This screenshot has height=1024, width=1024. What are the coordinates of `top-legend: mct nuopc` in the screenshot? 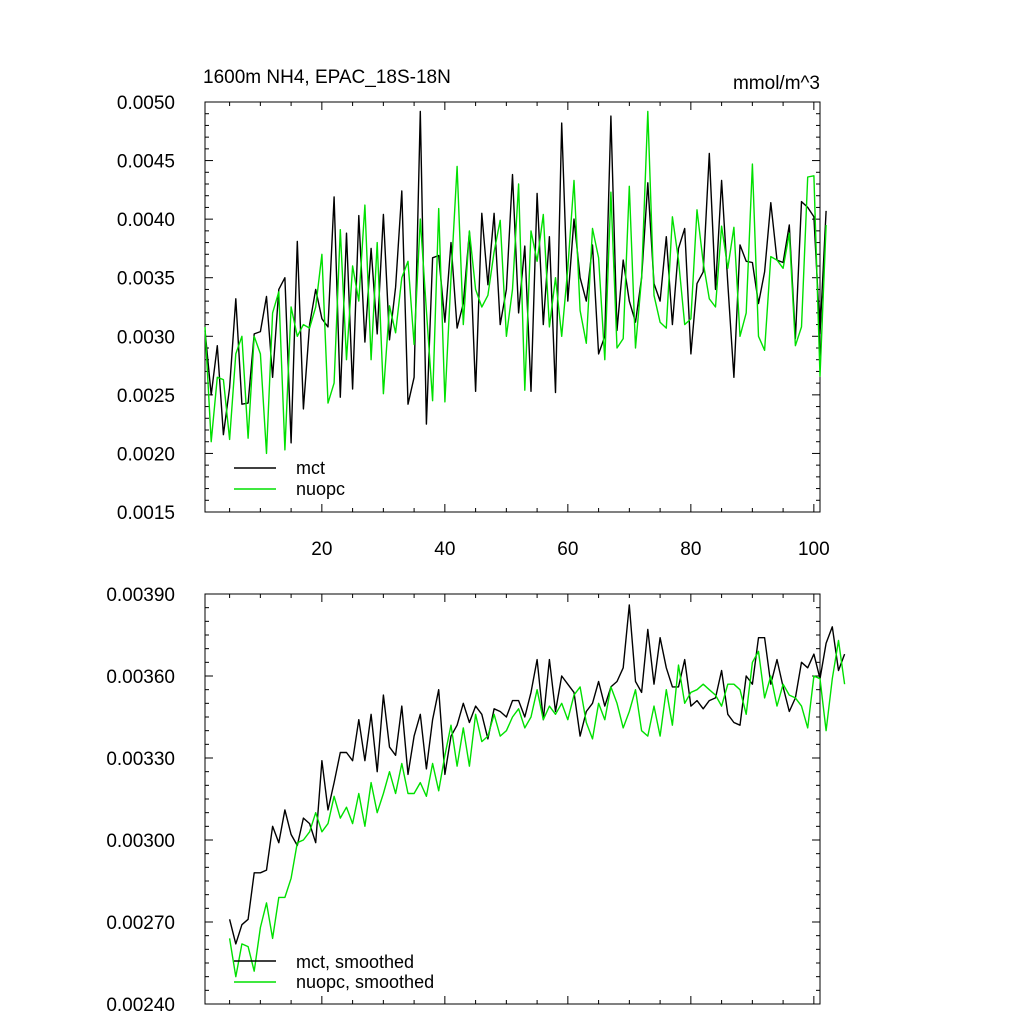 It's located at (289, 478).